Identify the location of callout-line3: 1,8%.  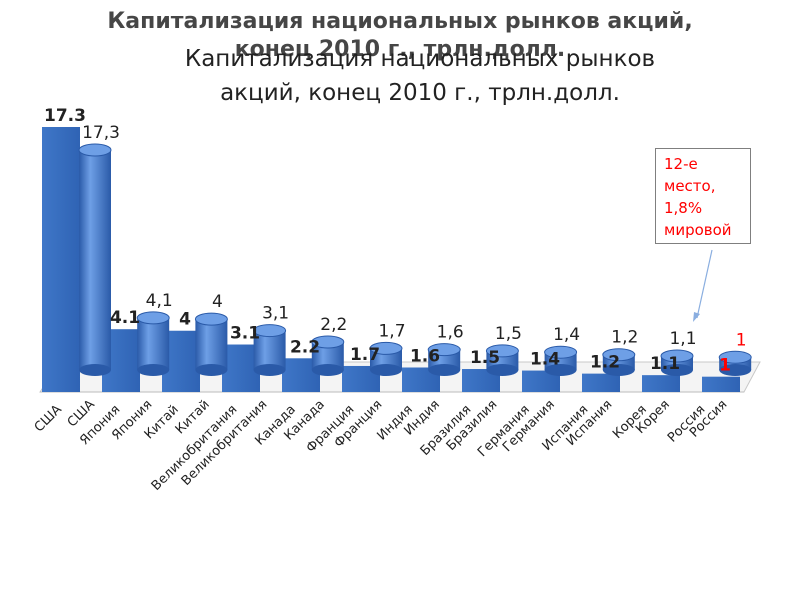
(683, 208).